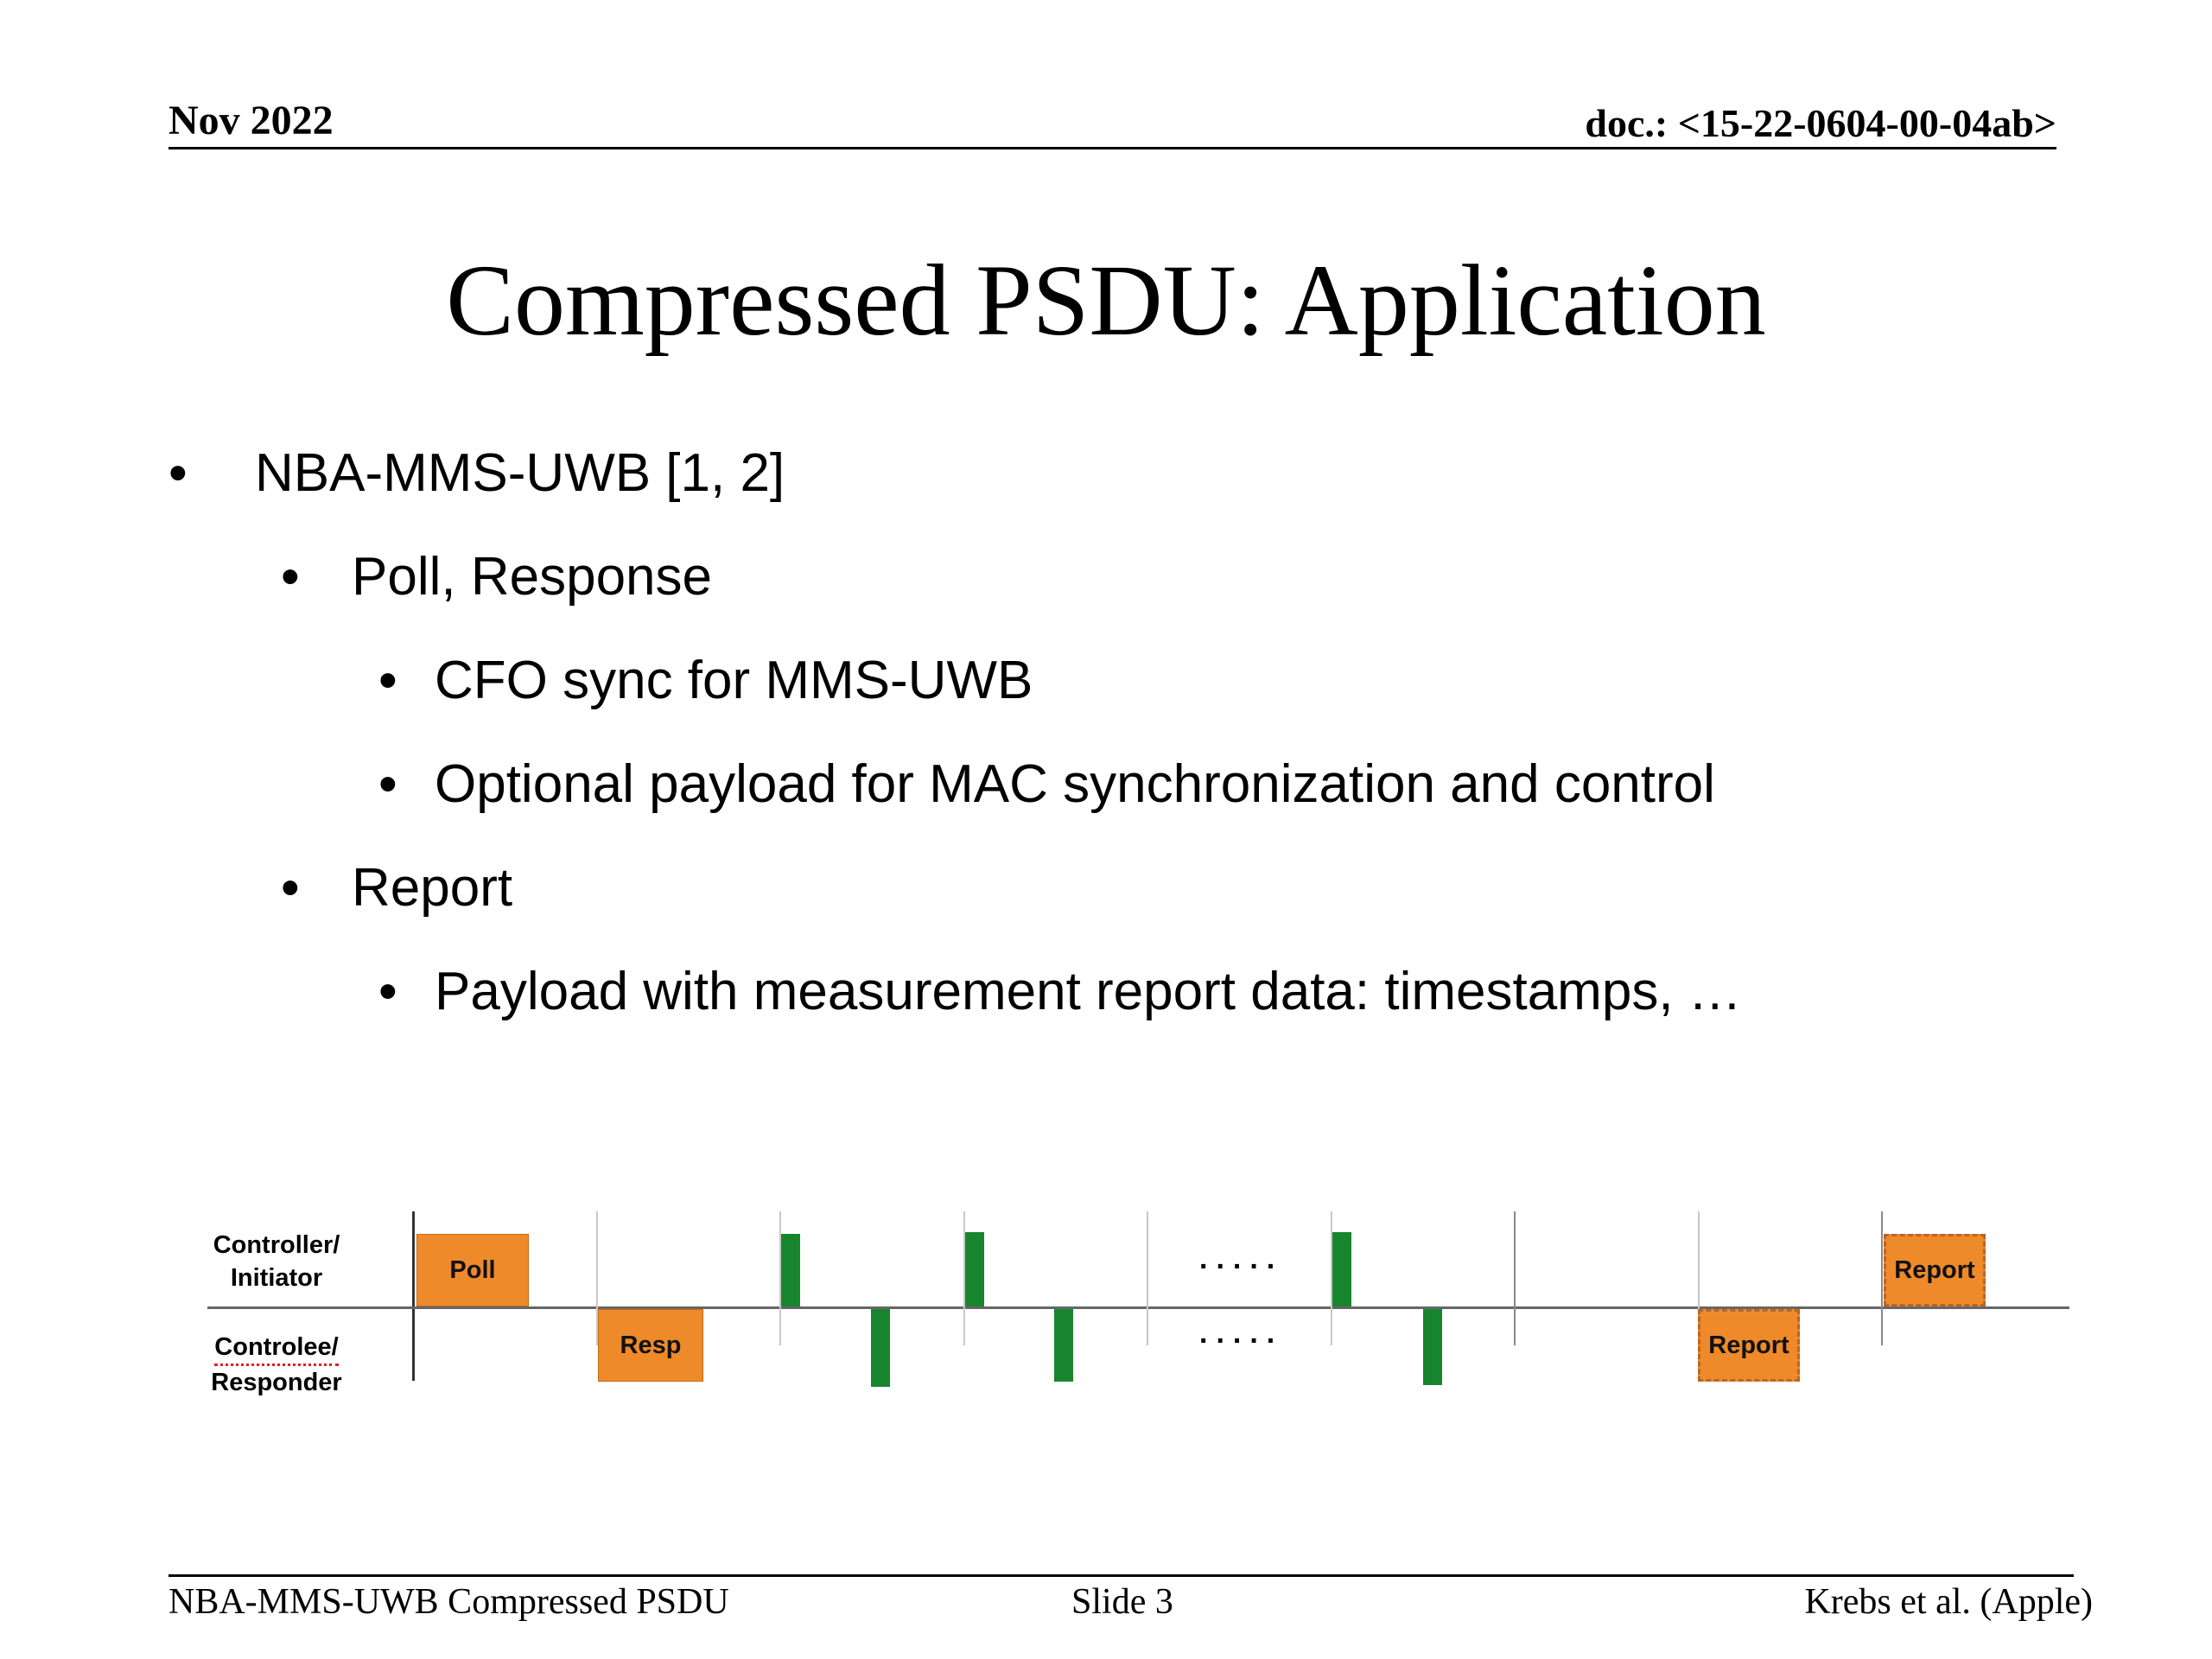  What do you see at coordinates (276, 1261) in the screenshot?
I see `lane-label-initiator: Controller/ Initiator` at bounding box center [276, 1261].